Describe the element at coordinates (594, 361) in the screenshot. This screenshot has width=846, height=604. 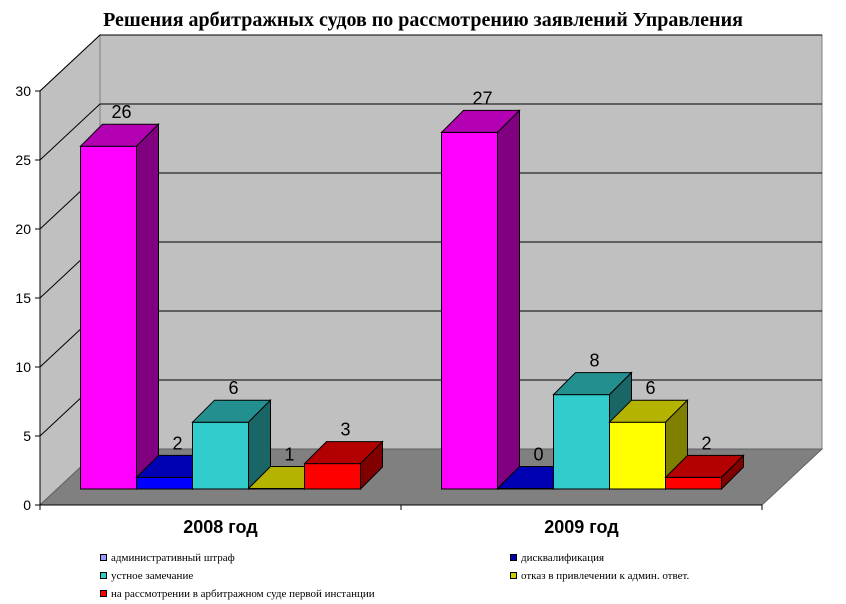
I see `data-label: 8` at that location.